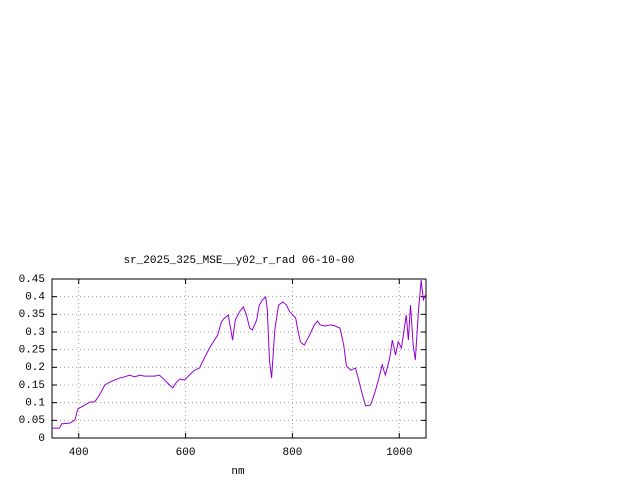 The height and width of the screenshot is (480, 640). I want to click on y-tick-label: 0.35, so click(32, 315).